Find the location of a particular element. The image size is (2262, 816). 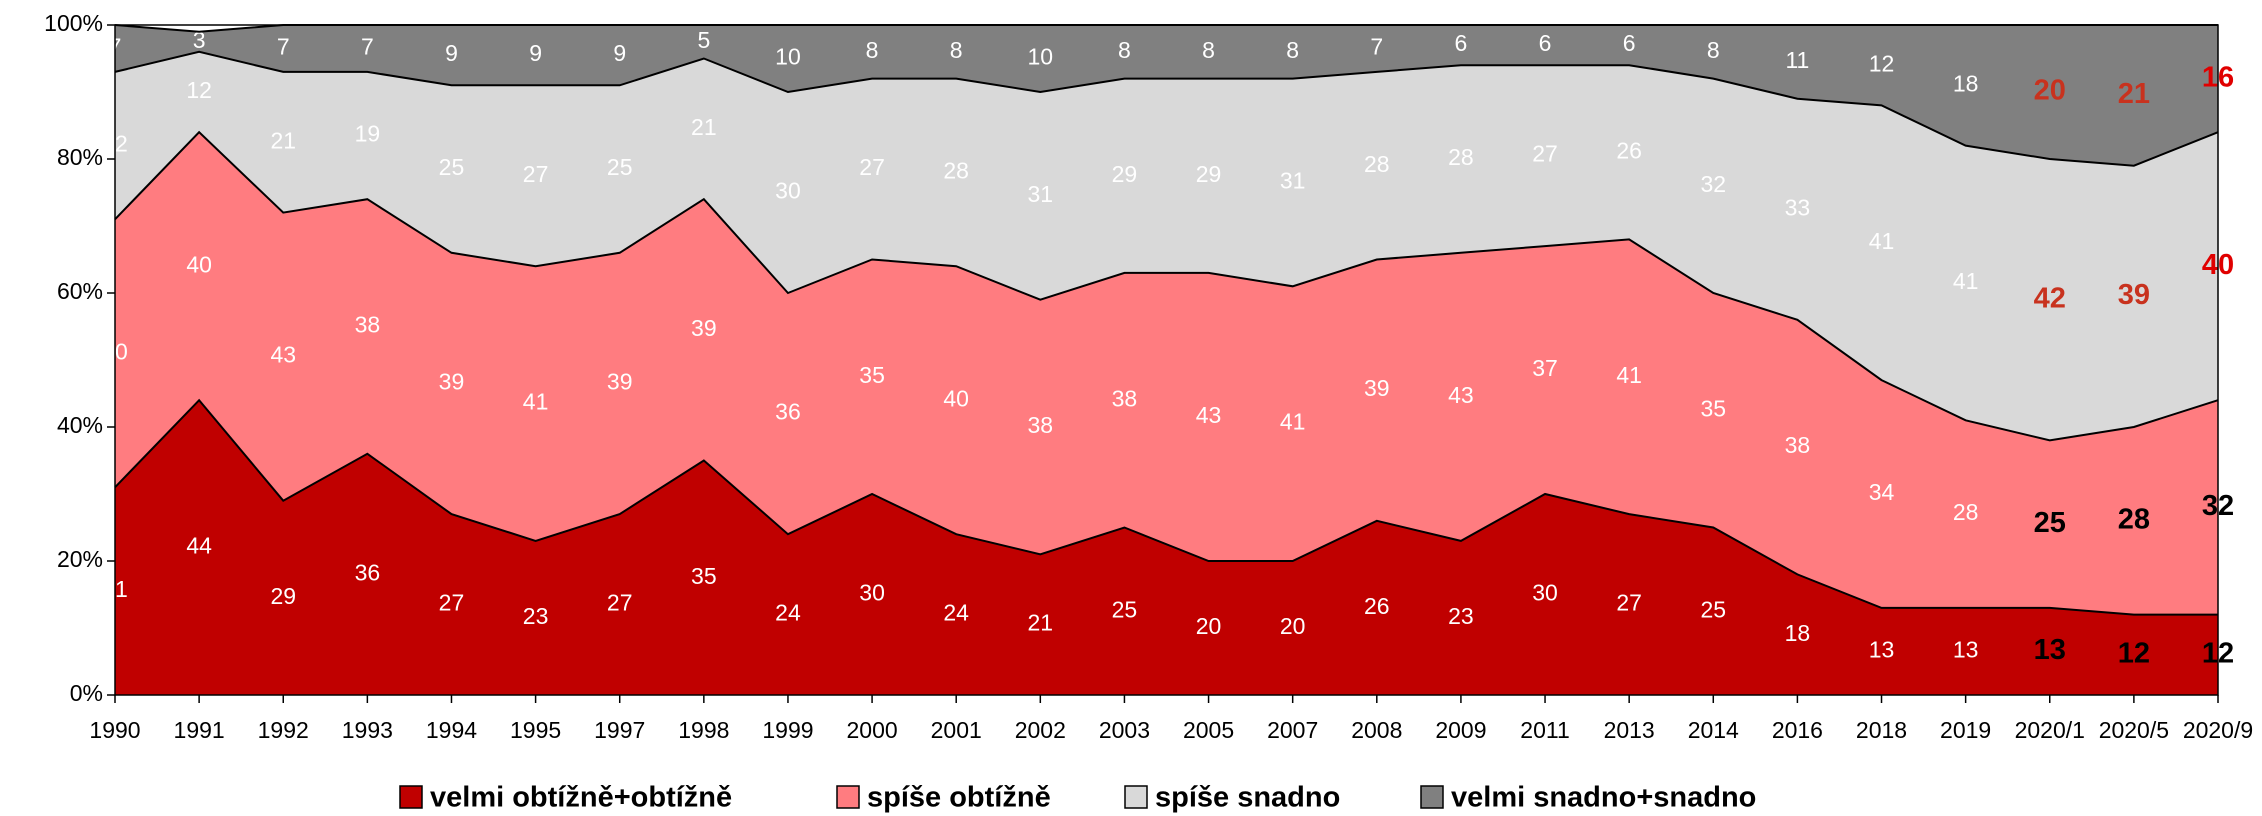

x-tick-label: 1991 is located at coordinates (199, 730).